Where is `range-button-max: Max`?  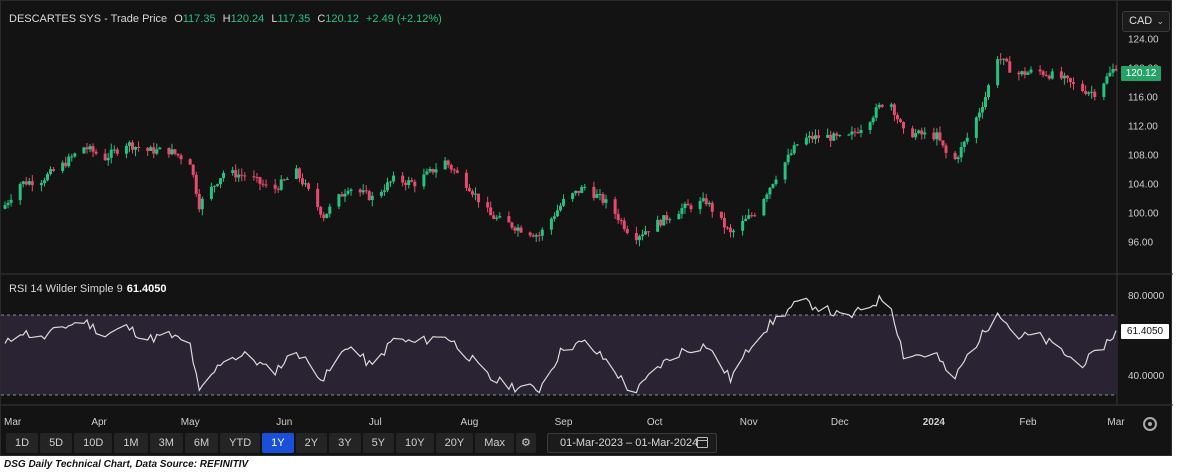 range-button-max: Max is located at coordinates (494, 443).